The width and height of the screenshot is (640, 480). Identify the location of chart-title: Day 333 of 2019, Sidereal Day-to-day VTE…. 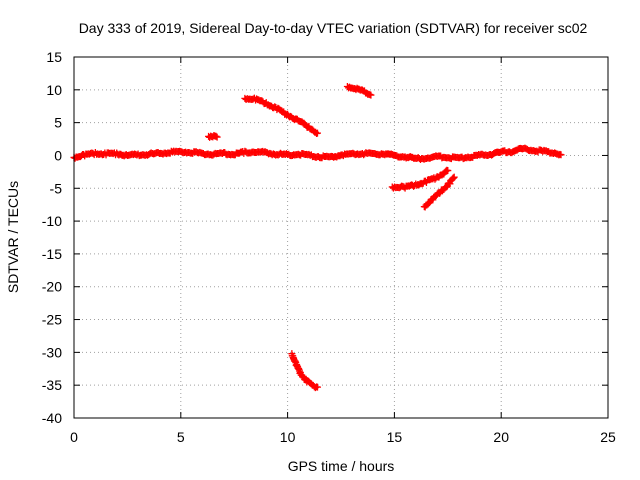
(333, 28).